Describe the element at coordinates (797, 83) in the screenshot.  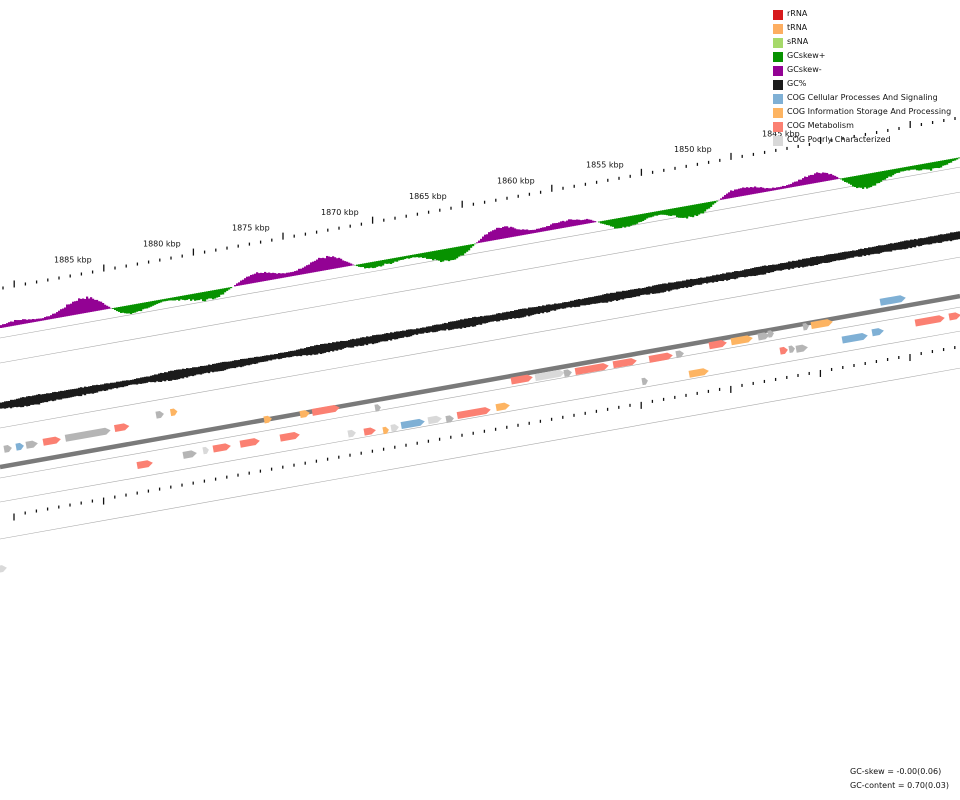
I see `legend-label: GC%` at that location.